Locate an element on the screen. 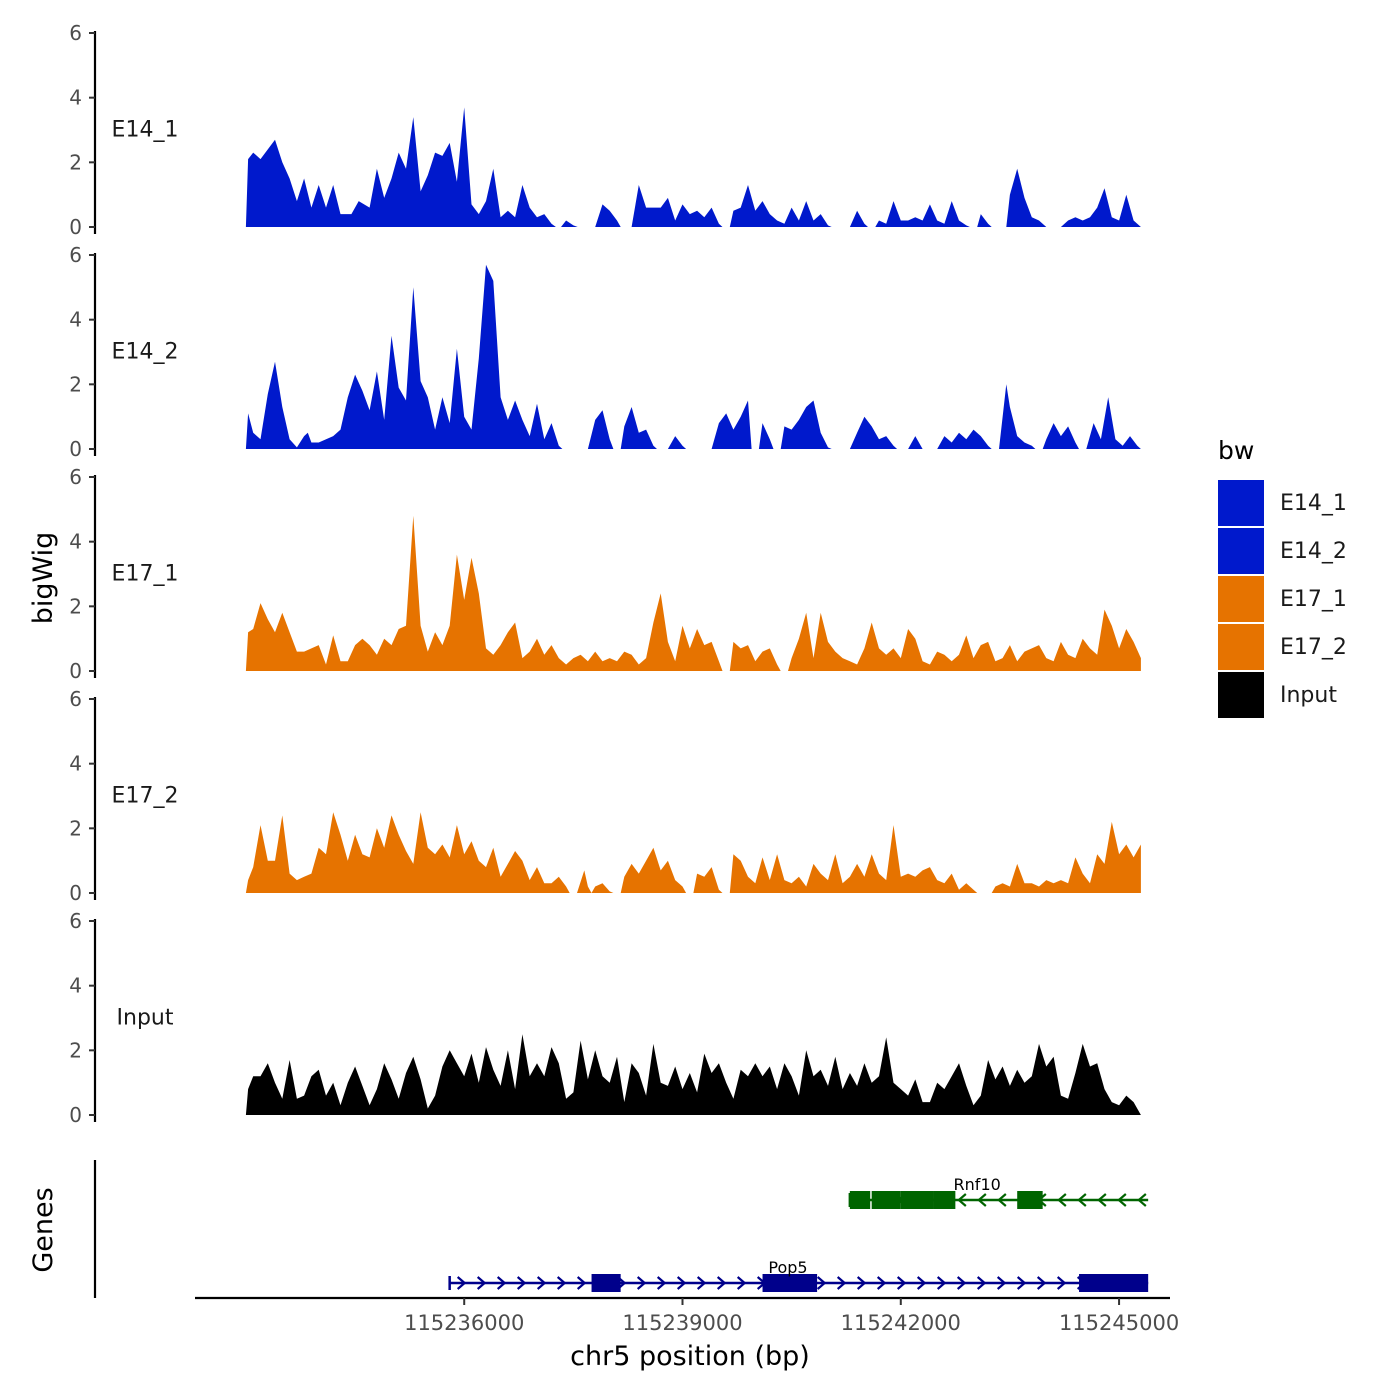 The image size is (1400, 1400). track-input: 0 2 4 6 Input is located at coordinates (605, 1018).